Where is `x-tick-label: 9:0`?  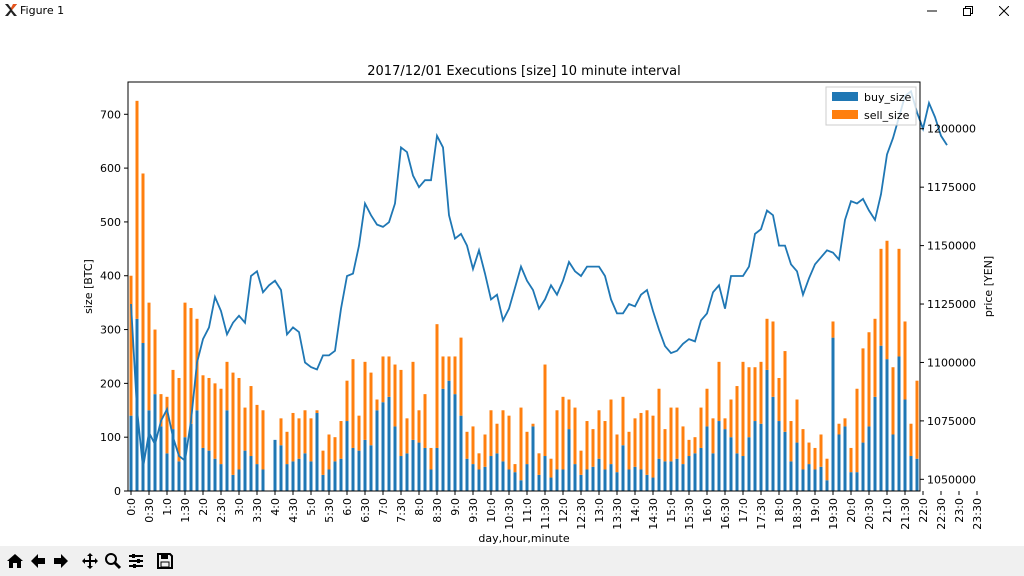
x-tick-label: 9:0 is located at coordinates (455, 507).